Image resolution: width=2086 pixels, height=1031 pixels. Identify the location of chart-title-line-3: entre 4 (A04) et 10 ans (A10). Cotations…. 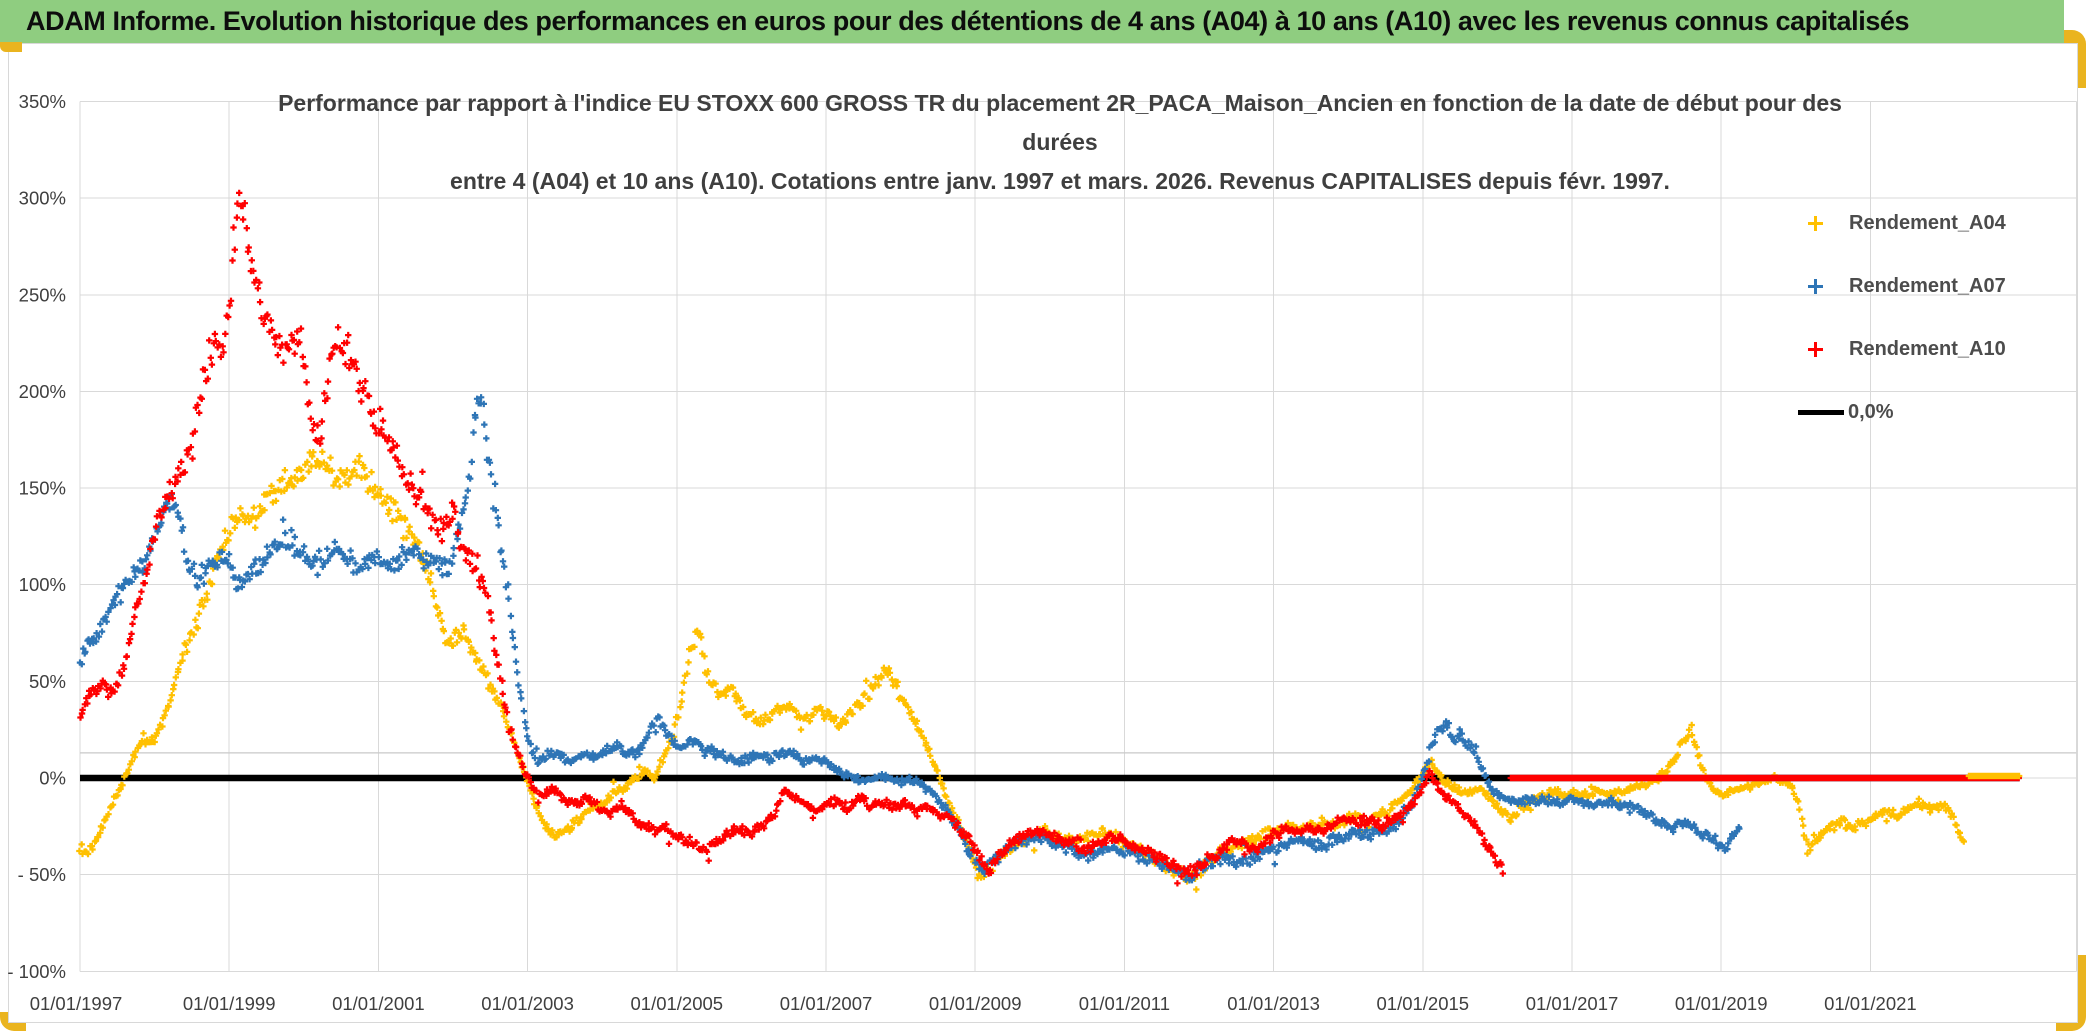
(1060, 181).